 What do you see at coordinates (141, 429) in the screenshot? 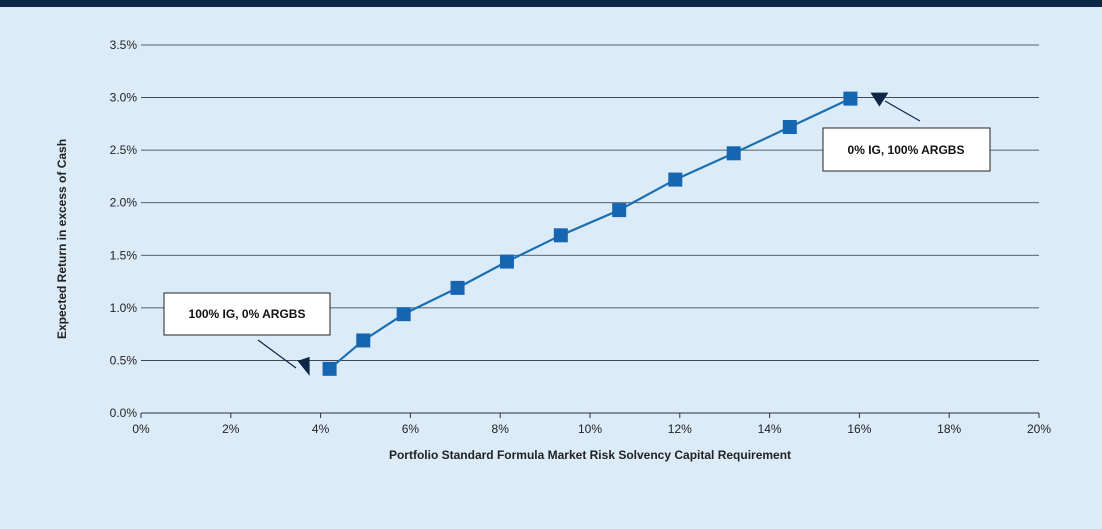
I see `x-tick-label: 0%` at bounding box center [141, 429].